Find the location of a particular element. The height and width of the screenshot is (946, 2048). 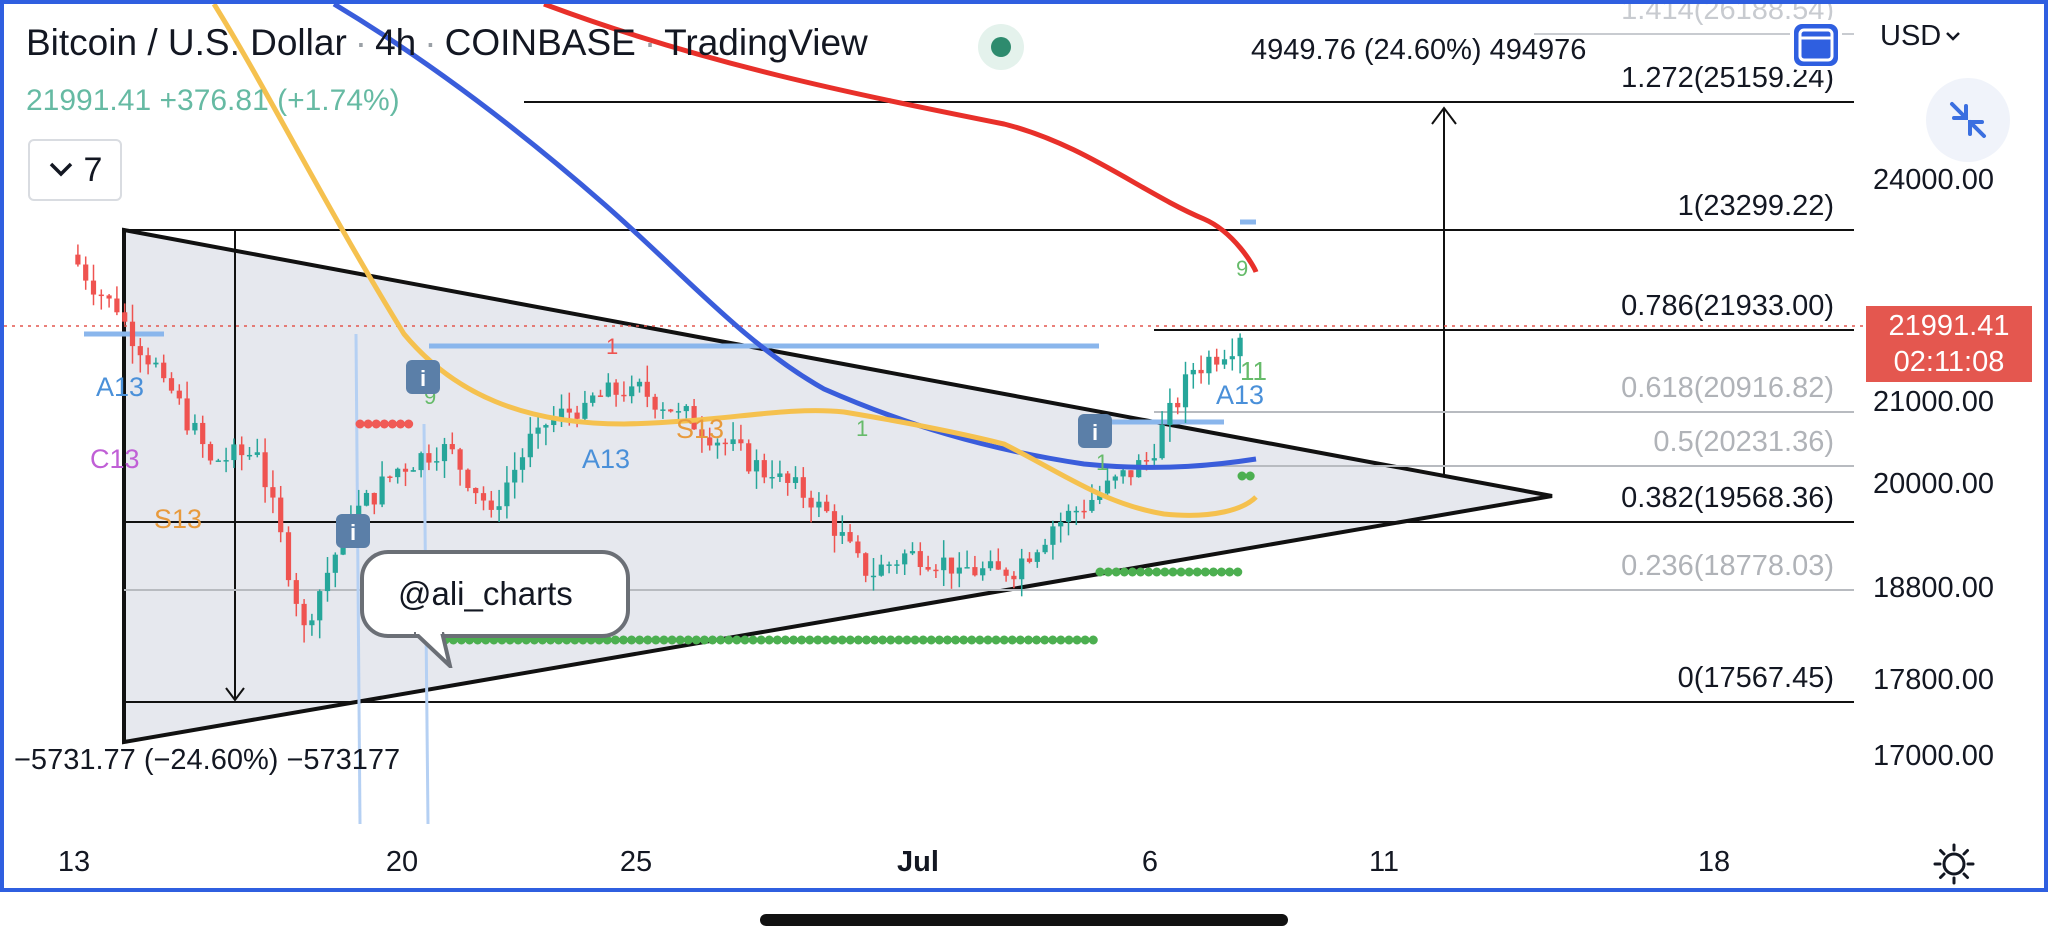

td-label: S13 is located at coordinates (700, 429).